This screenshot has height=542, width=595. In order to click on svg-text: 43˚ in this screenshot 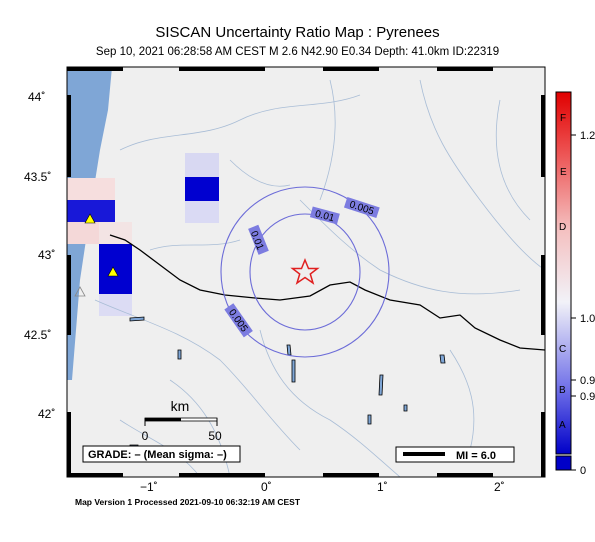, I will do `click(46, 255)`.